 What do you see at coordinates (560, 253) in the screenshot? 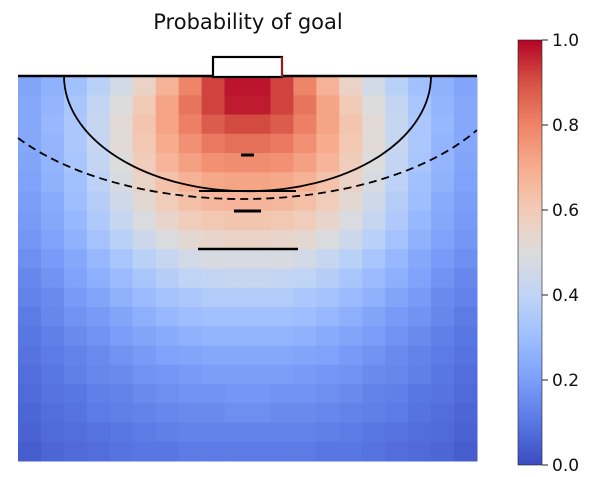
I see `colorbar-ticks: 0.0 0.2 0.4 0.6 0.8 1.0` at bounding box center [560, 253].